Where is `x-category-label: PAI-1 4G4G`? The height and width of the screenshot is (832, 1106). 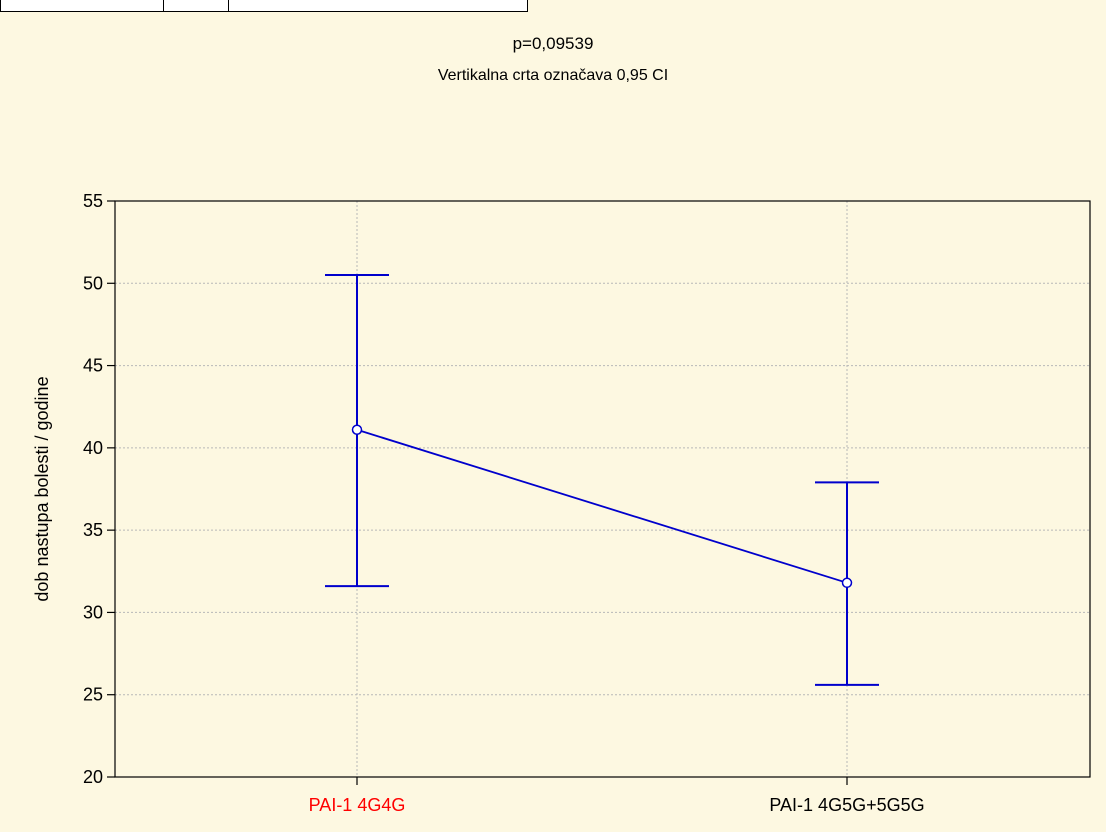
x-category-label: PAI-1 4G4G is located at coordinates (357, 805).